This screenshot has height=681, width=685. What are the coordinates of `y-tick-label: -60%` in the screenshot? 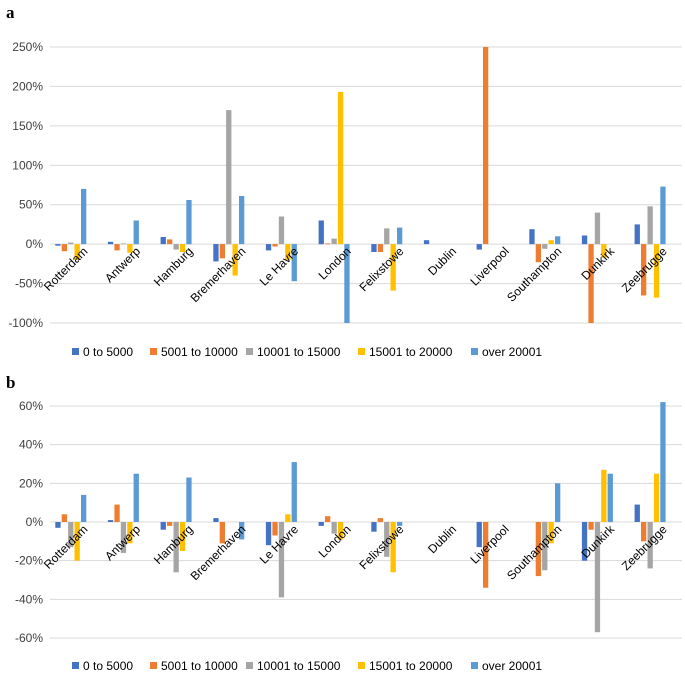 It's located at (29, 638).